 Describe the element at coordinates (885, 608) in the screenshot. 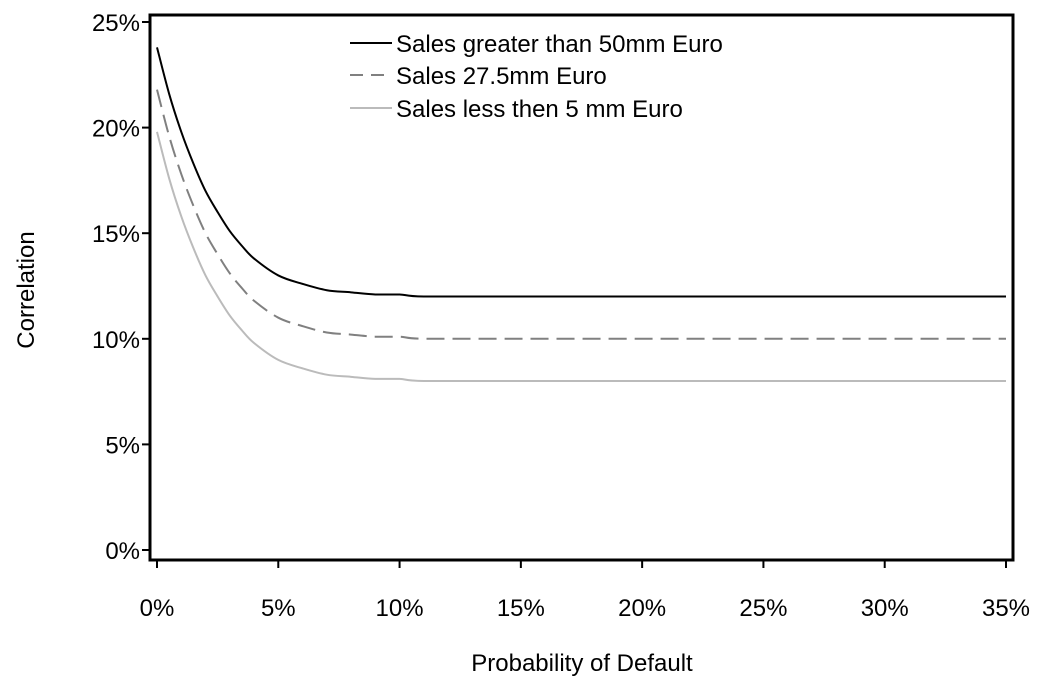

I see `x-tick-label: 30%` at that location.